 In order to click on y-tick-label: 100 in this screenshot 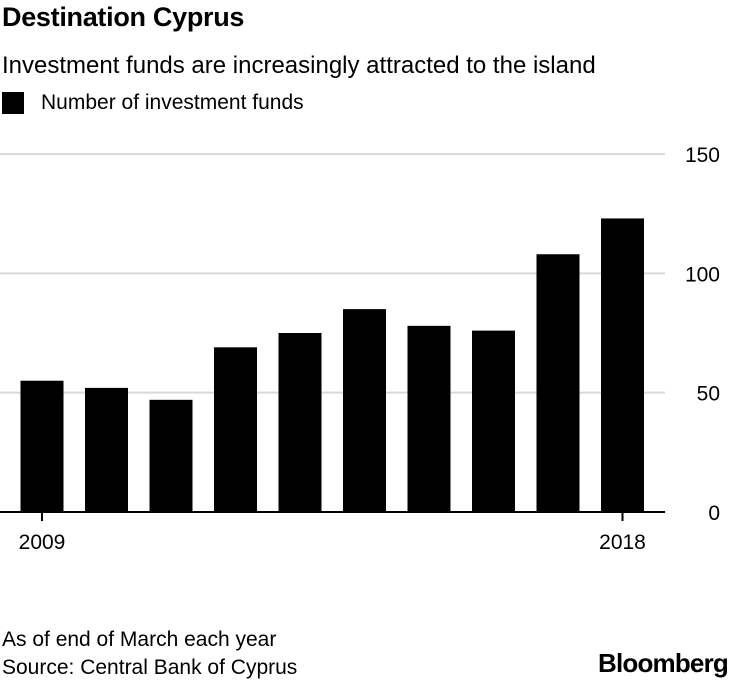, I will do `click(702, 274)`.